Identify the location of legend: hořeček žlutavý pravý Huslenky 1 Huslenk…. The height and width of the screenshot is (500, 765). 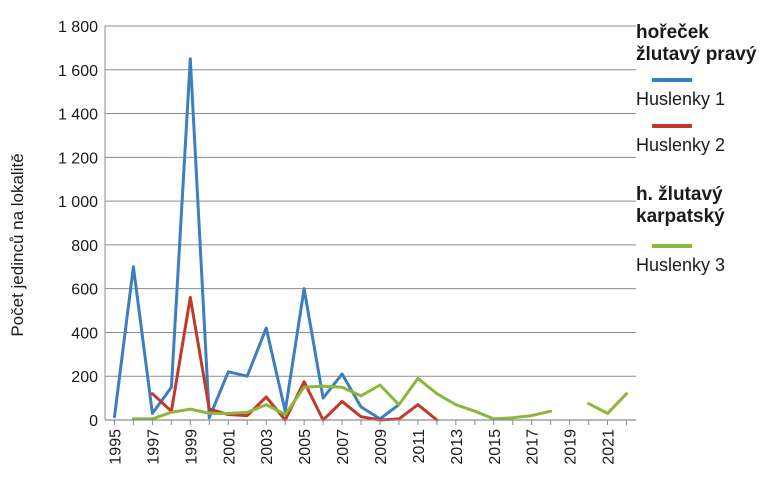
(698, 149).